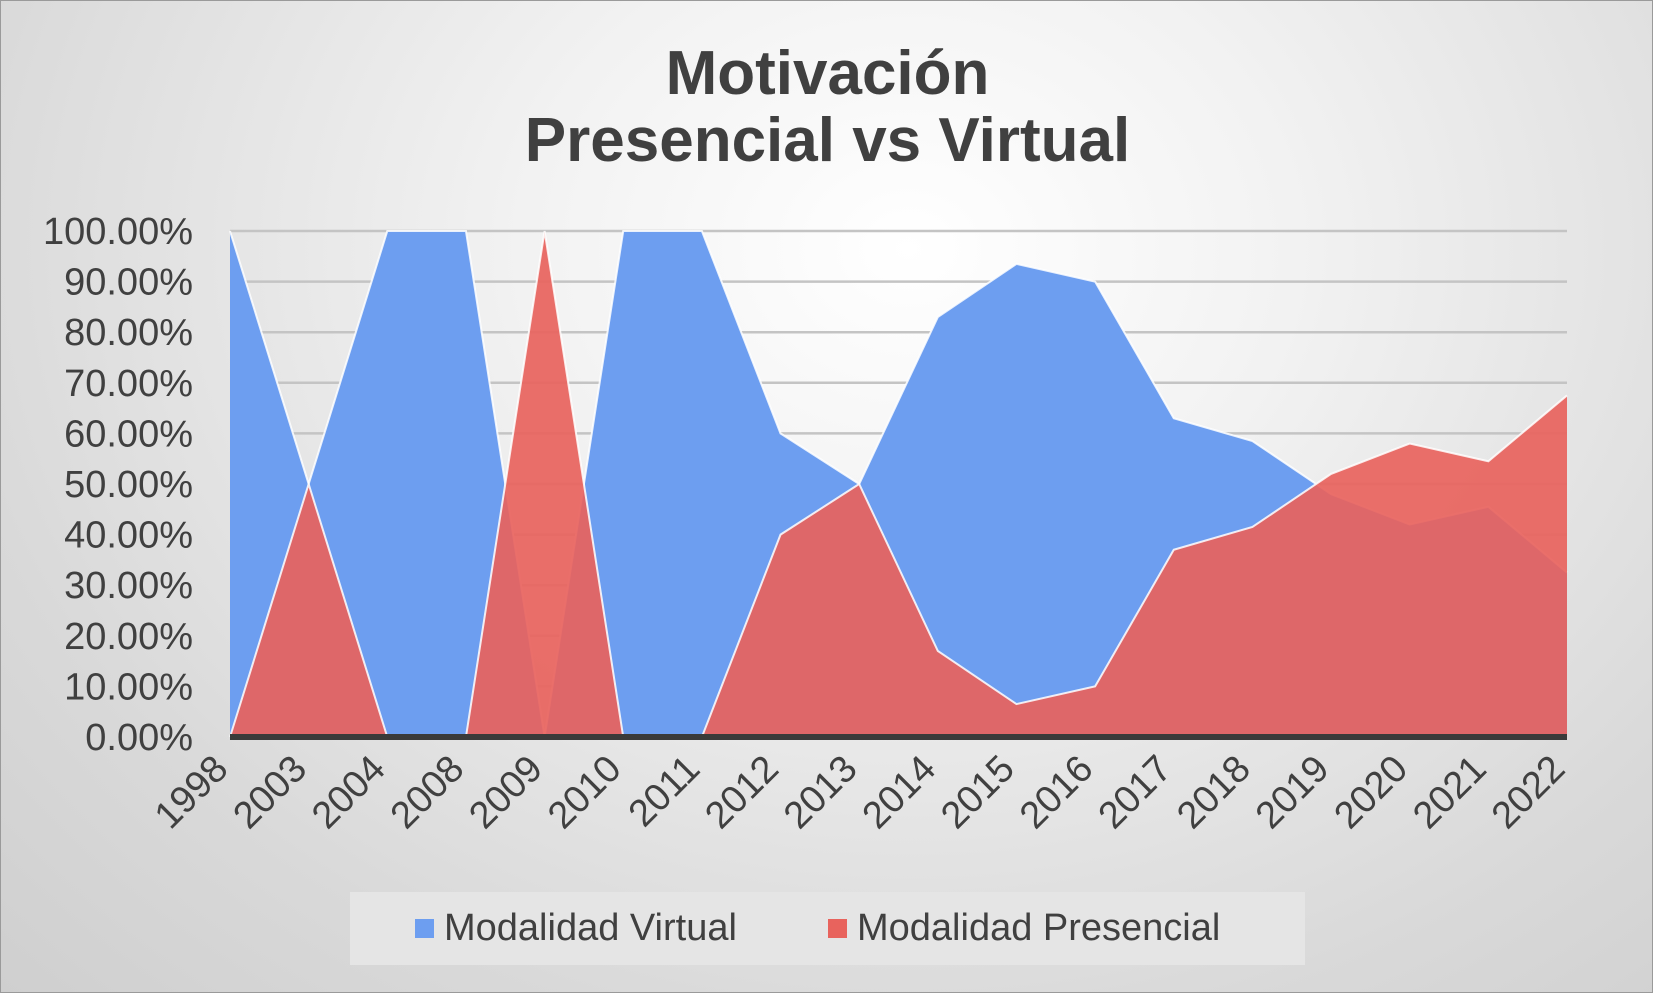  I want to click on x-tick-label: 2003, so click(270, 792).